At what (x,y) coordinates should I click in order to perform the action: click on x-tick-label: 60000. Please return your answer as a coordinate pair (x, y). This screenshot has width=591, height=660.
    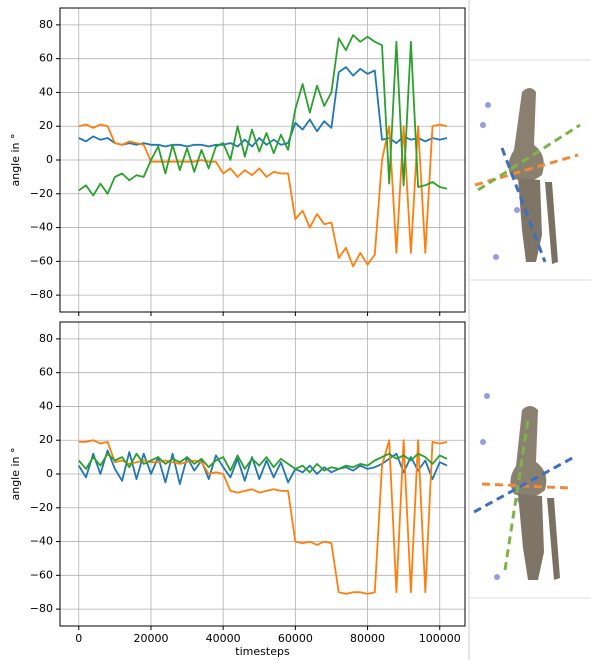
    Looking at the image, I should click on (295, 638).